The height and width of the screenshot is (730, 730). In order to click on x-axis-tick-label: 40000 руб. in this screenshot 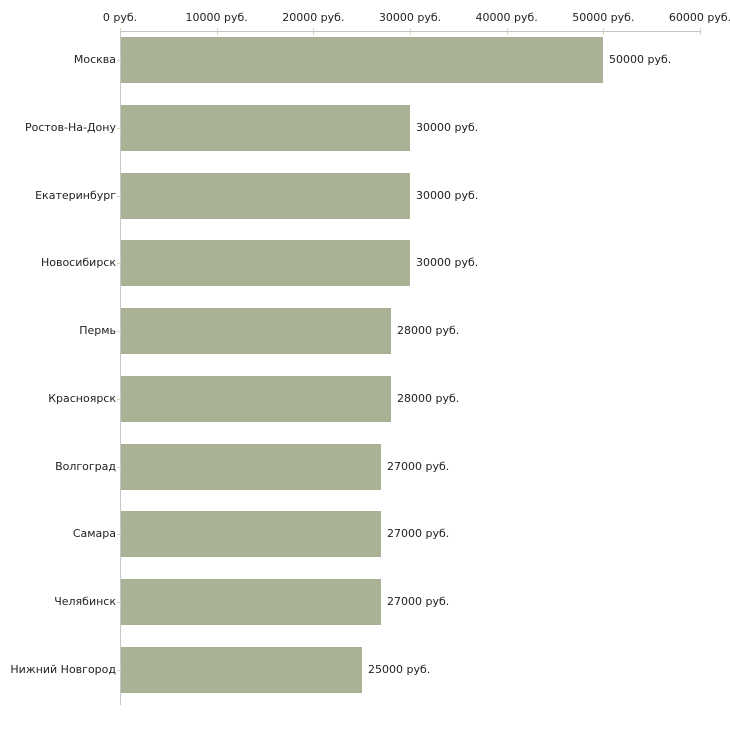, I will do `click(506, 17)`.